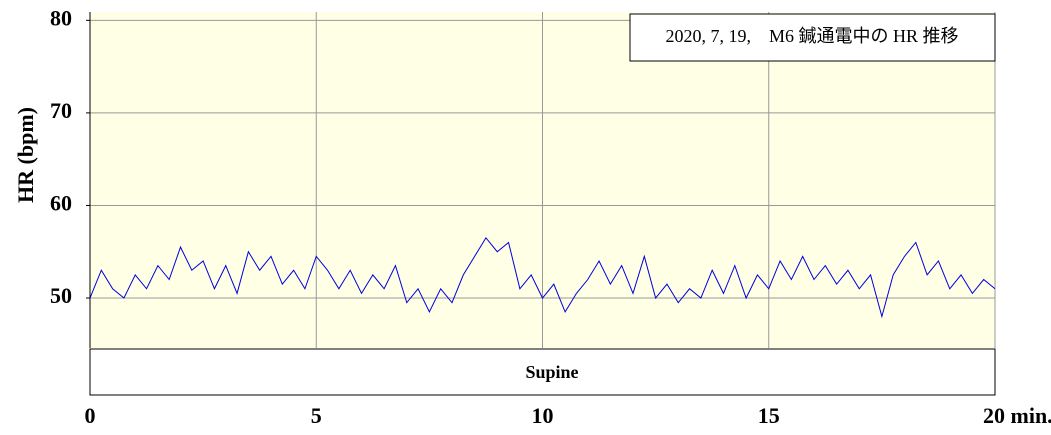 The width and height of the screenshot is (1051, 435). I want to click on x-tick-label: 0, so click(90, 415).